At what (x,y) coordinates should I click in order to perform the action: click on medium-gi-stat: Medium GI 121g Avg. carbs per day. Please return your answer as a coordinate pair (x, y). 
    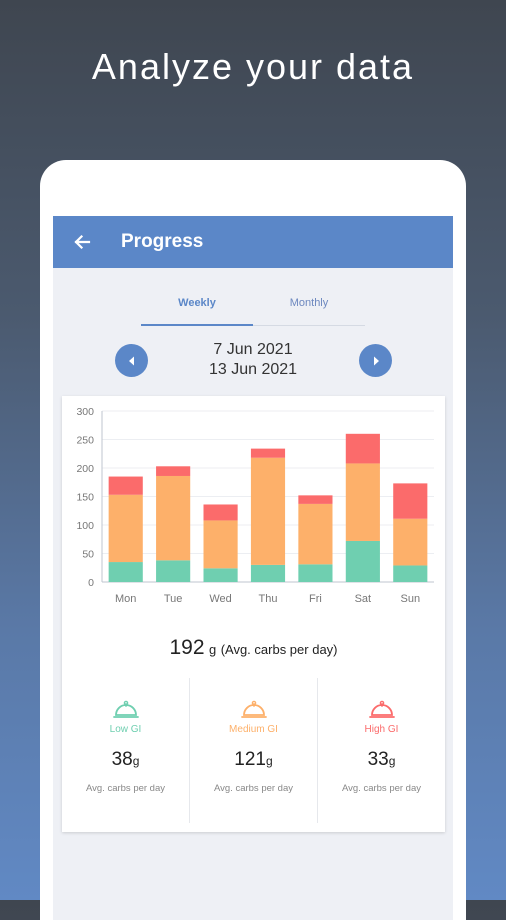
    Looking at the image, I should click on (253, 750).